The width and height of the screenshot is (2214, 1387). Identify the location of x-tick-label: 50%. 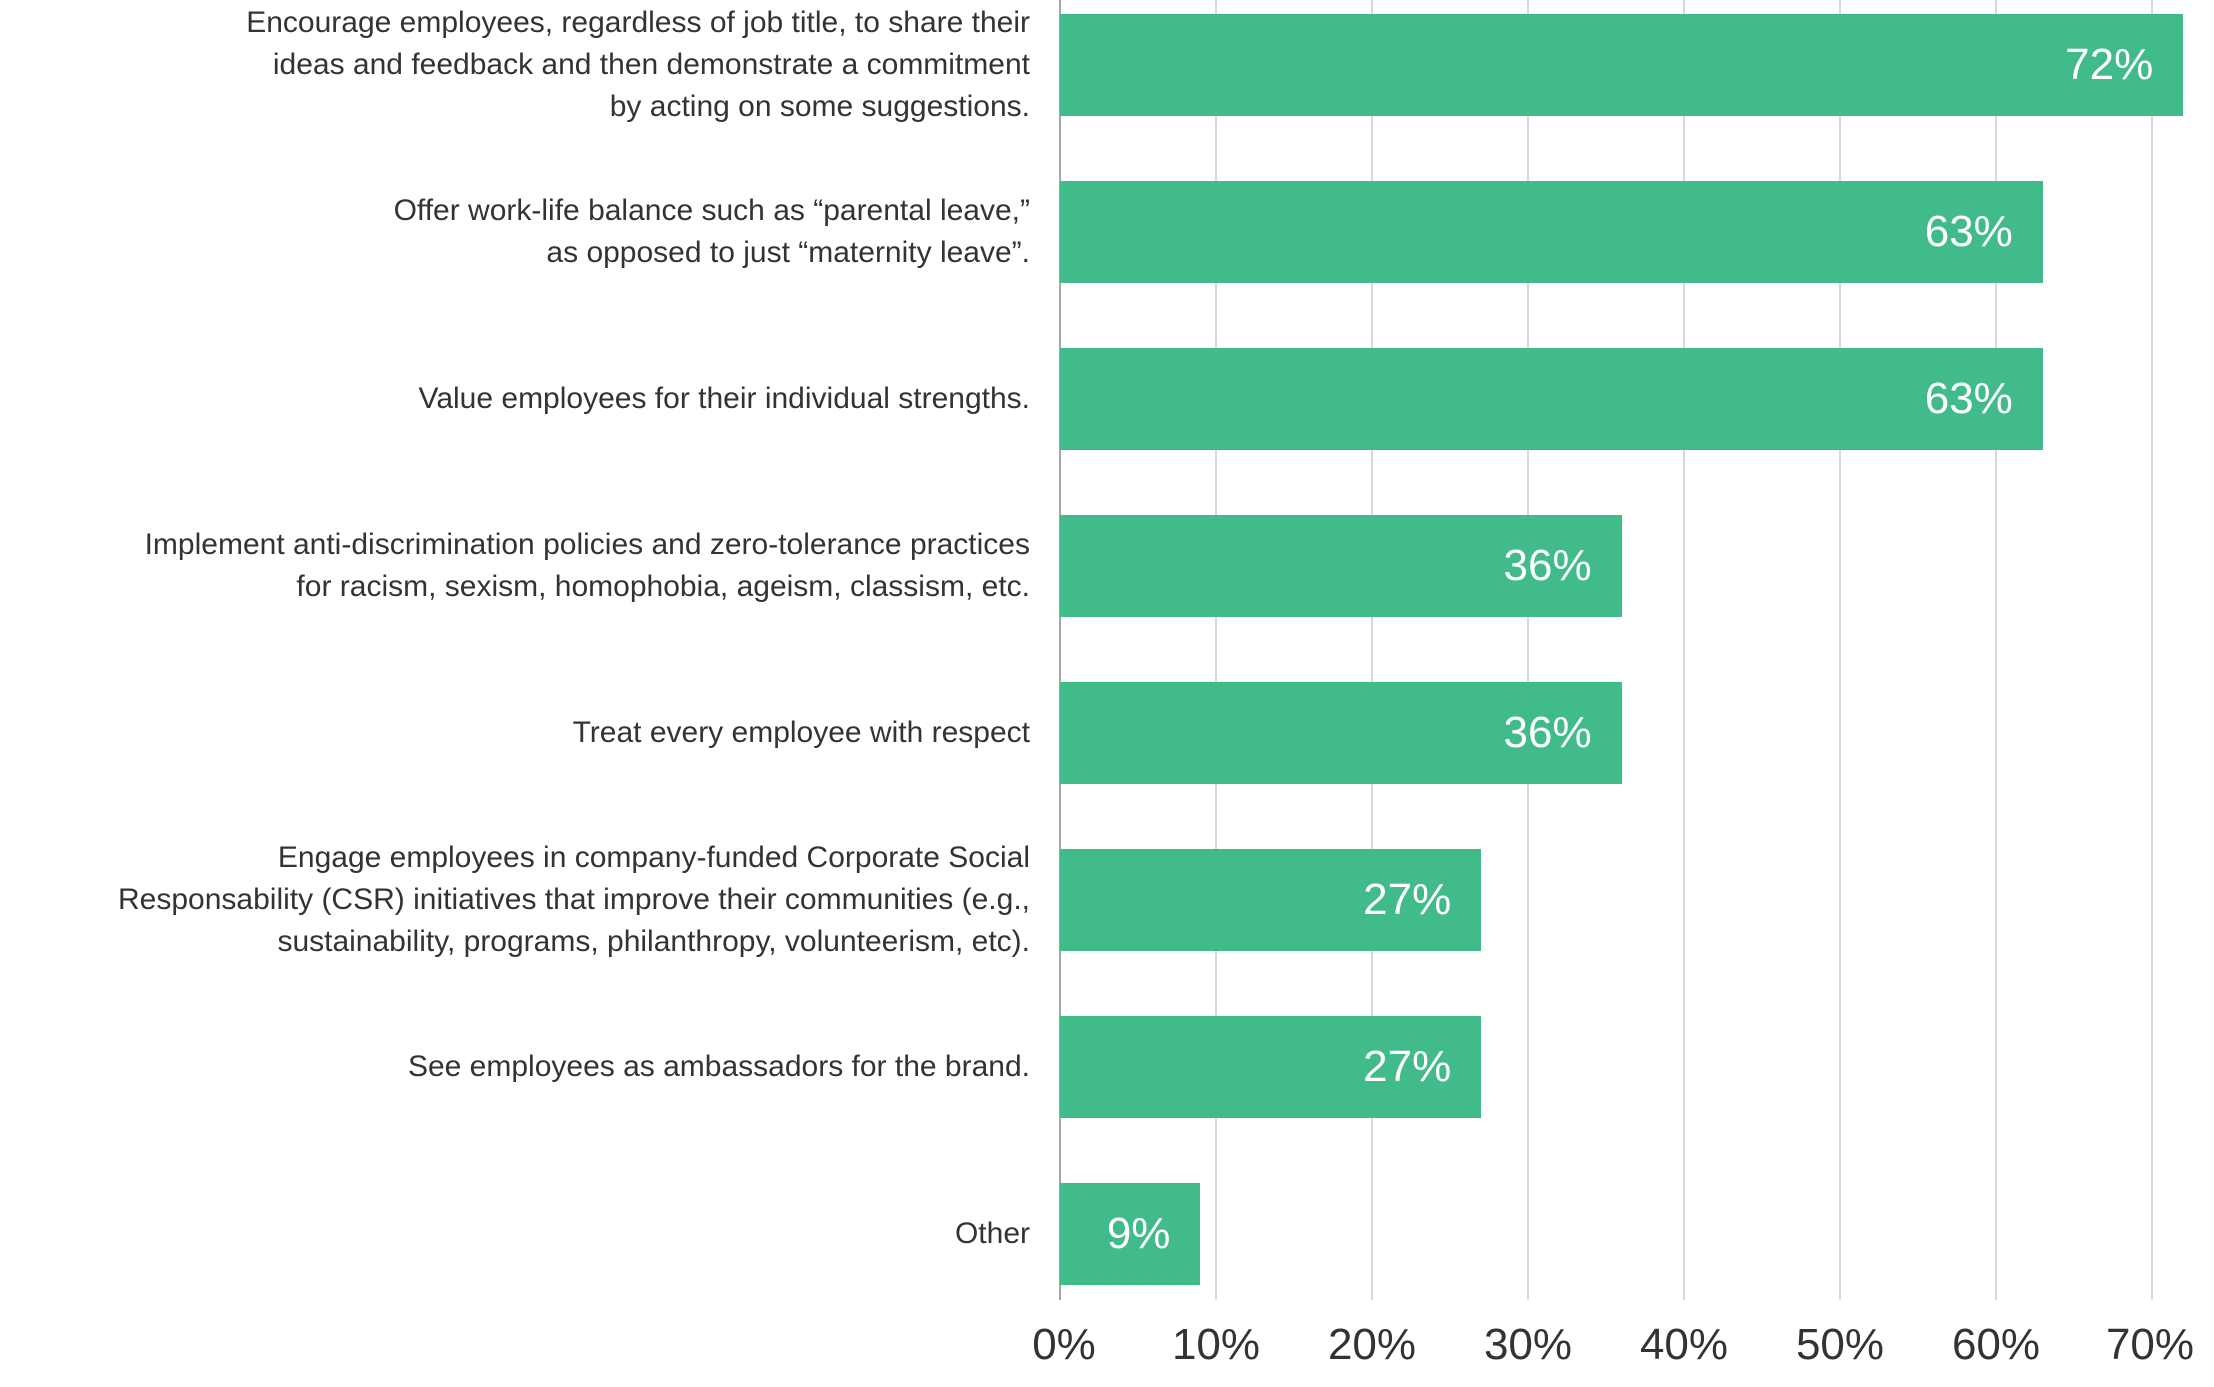
(1840, 1344).